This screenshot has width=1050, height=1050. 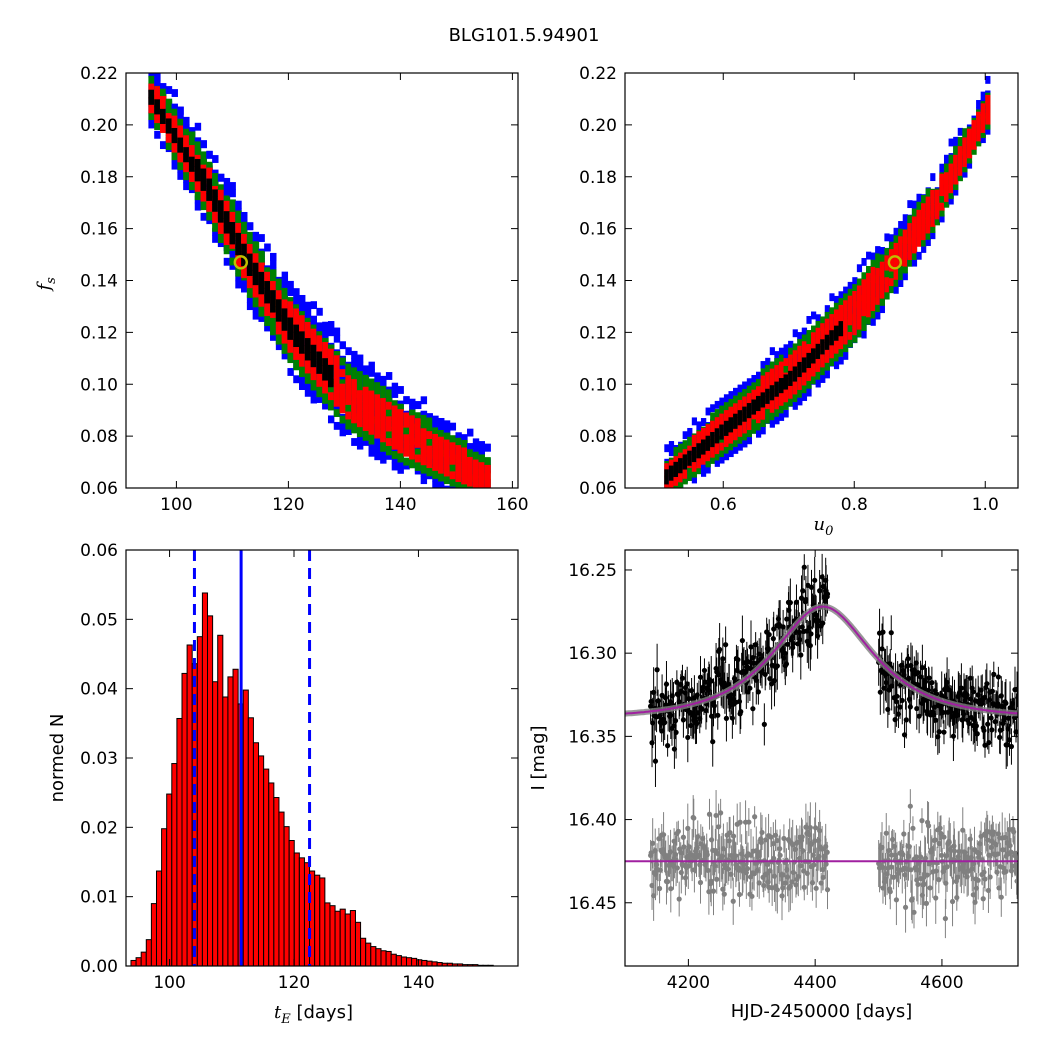 I want to click on x-tick-label: 0.6, so click(x=723, y=505).